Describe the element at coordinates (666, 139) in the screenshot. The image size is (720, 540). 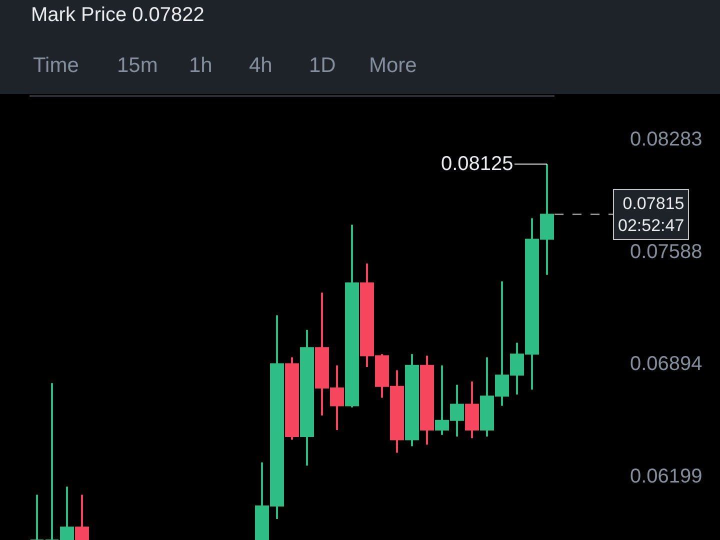
I see `y-tick-label: 0.08283` at that location.